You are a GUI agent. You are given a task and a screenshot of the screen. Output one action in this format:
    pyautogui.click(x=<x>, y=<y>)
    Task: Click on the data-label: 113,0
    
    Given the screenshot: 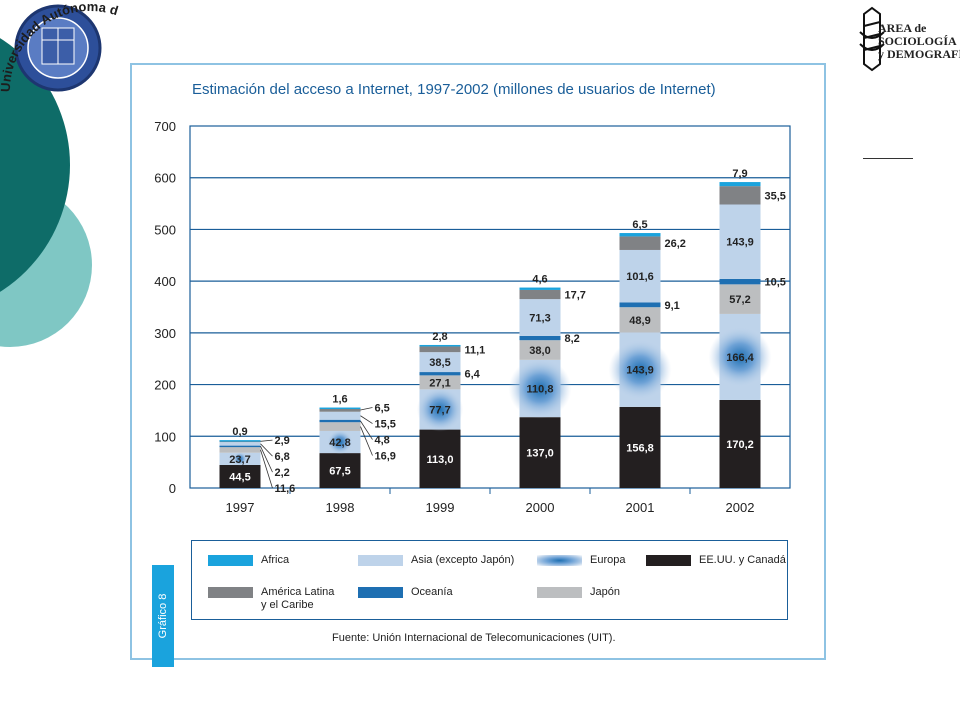 What is the action you would take?
    pyautogui.click(x=440, y=460)
    